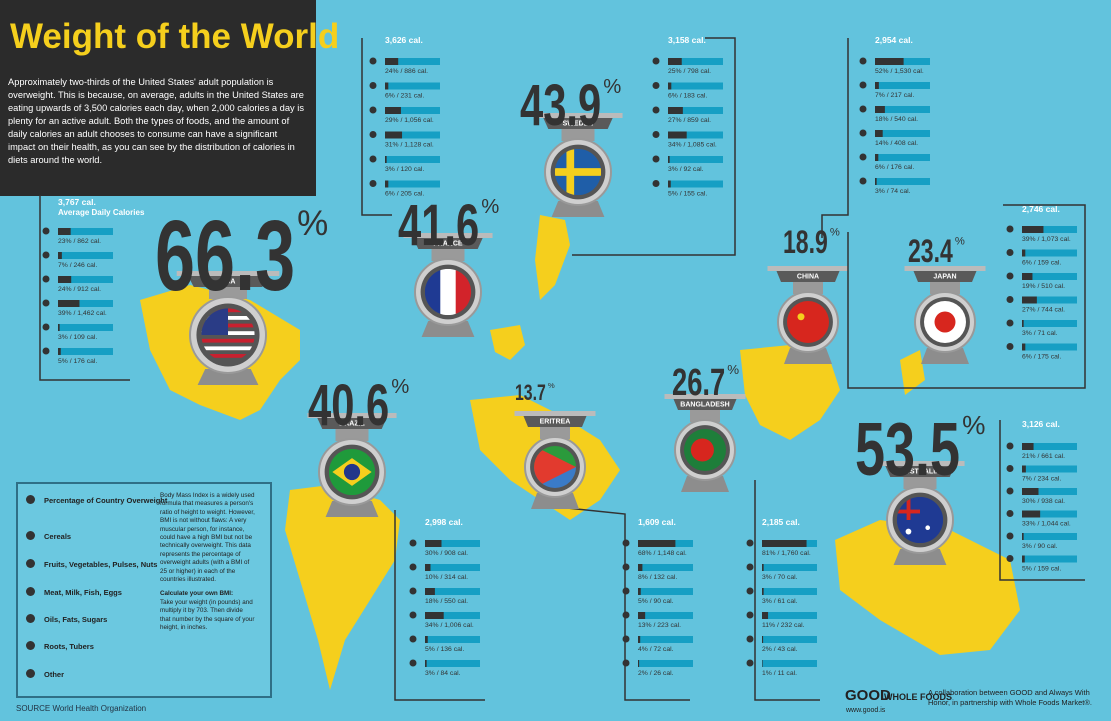 The height and width of the screenshot is (721, 1111). What do you see at coordinates (578, 172) in the screenshot?
I see `flag-cross` at bounding box center [578, 172].